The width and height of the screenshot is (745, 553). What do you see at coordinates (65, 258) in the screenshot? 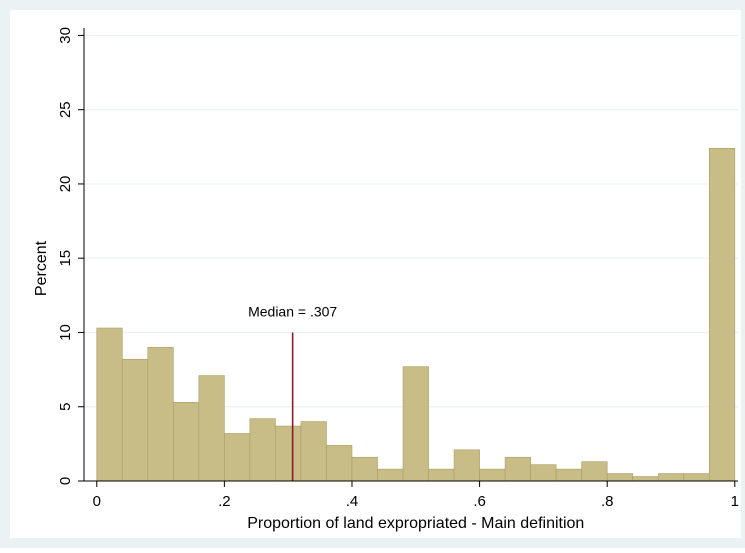
I see `y-tick-label-3: 15` at bounding box center [65, 258].